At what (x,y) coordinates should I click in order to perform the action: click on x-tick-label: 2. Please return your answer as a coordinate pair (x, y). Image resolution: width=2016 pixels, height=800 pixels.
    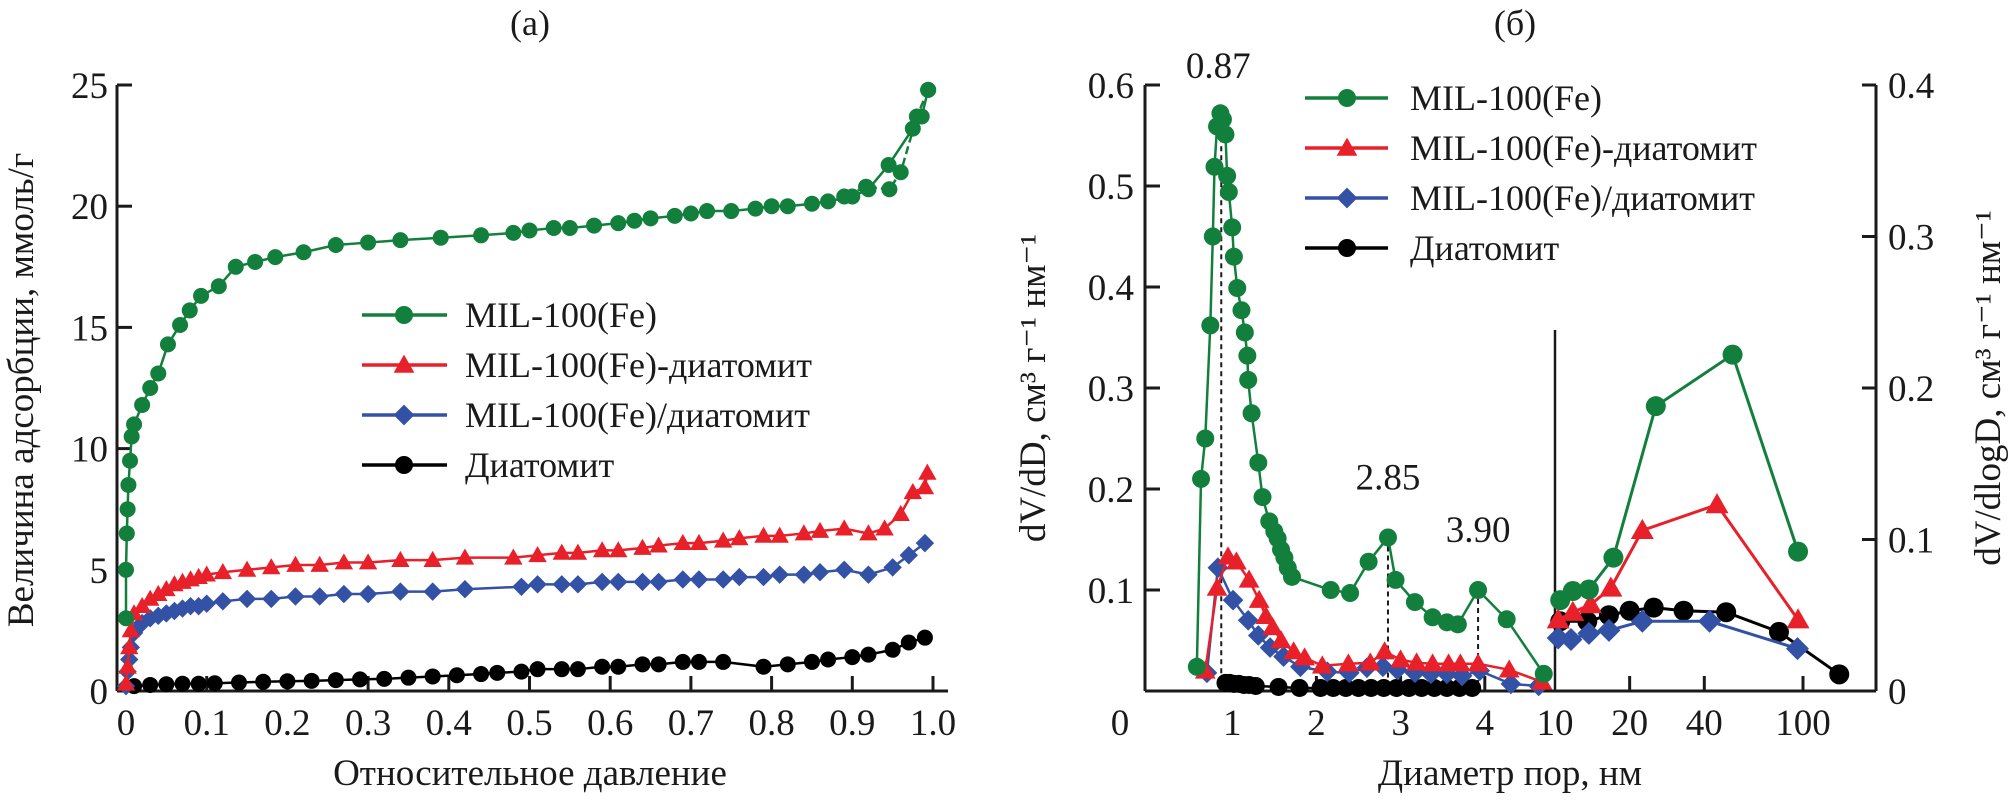
    Looking at the image, I should click on (1316, 723).